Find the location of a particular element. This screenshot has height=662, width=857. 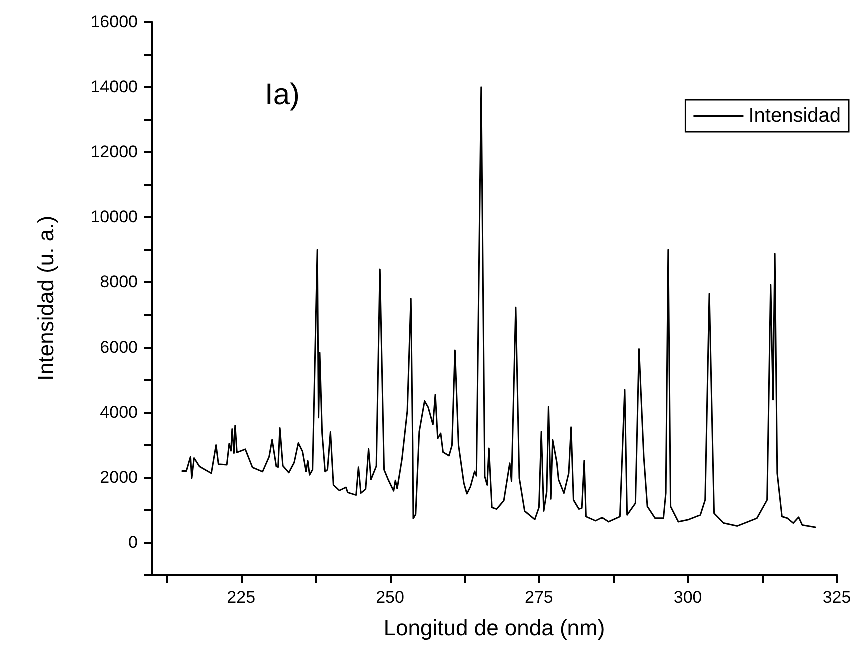

y-axis-title: Intensidad (u. a.) is located at coordinates (46, 299).